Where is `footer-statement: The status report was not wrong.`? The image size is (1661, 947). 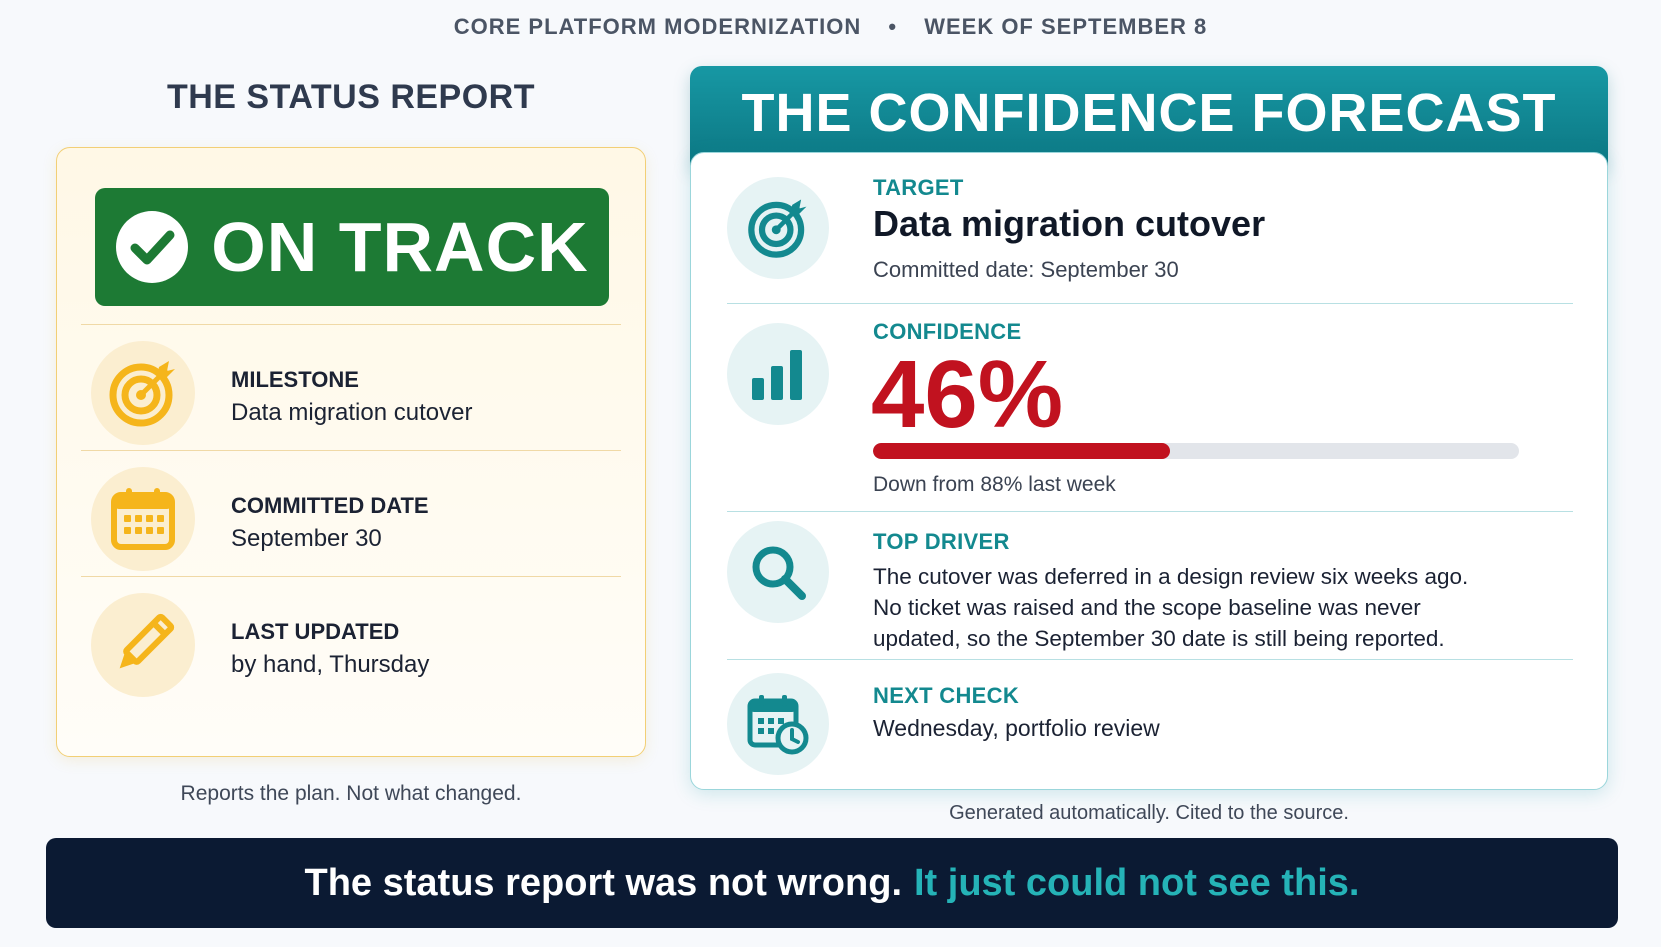 footer-statement: The status report was not wrong. is located at coordinates (603, 882).